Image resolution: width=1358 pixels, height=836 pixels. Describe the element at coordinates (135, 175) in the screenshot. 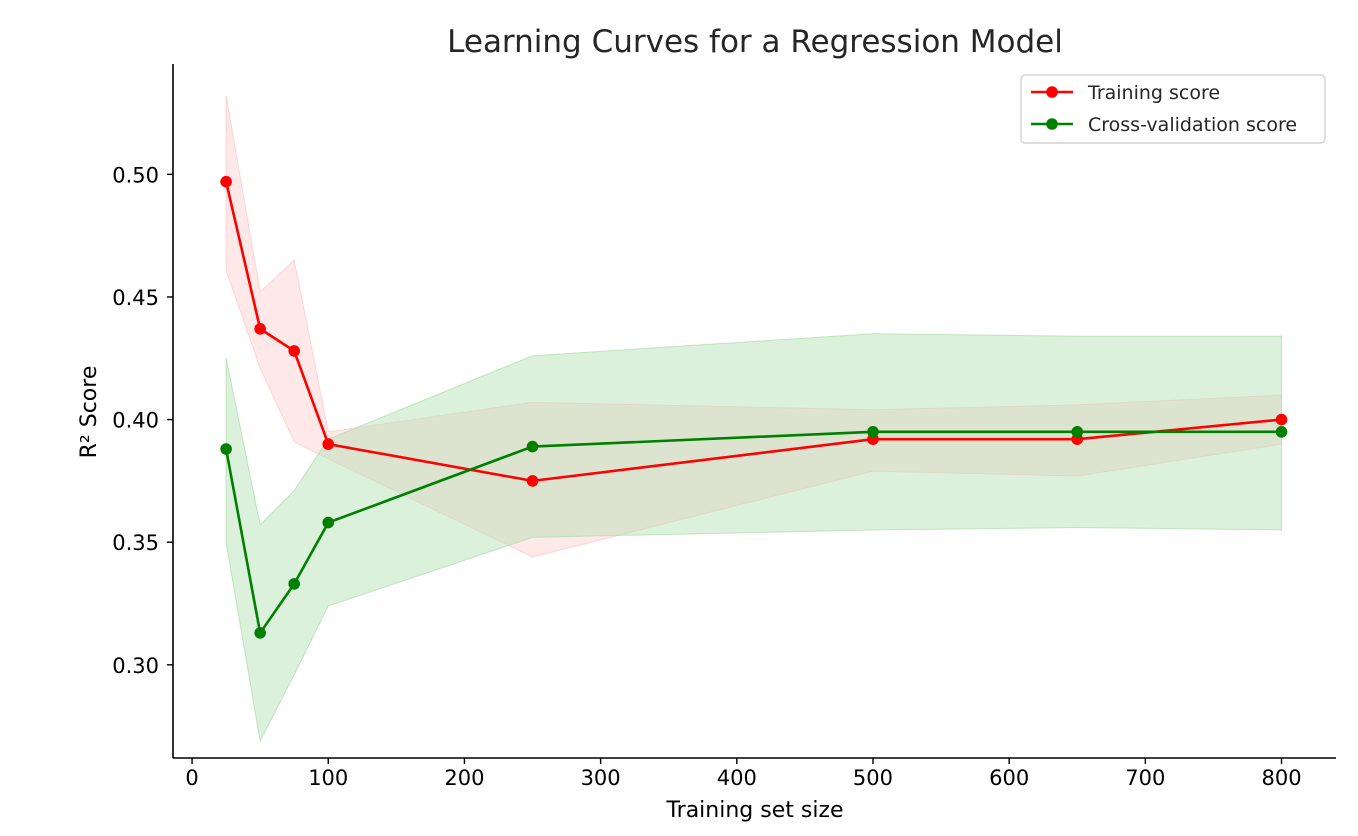

I see `y-tick-label: 0.50` at that location.